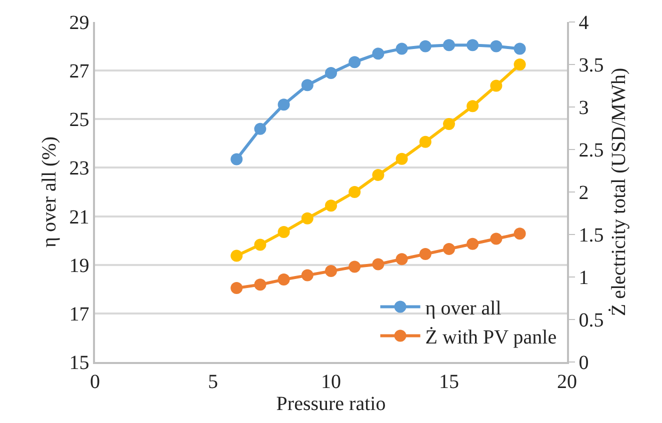 This screenshot has width=662, height=423. I want to click on x-tick-label: 15, so click(449, 381).